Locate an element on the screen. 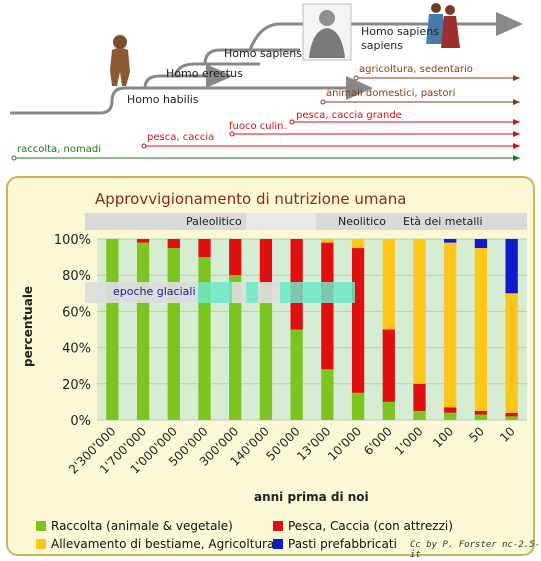  y-tick-label: 40% is located at coordinates (76, 349).